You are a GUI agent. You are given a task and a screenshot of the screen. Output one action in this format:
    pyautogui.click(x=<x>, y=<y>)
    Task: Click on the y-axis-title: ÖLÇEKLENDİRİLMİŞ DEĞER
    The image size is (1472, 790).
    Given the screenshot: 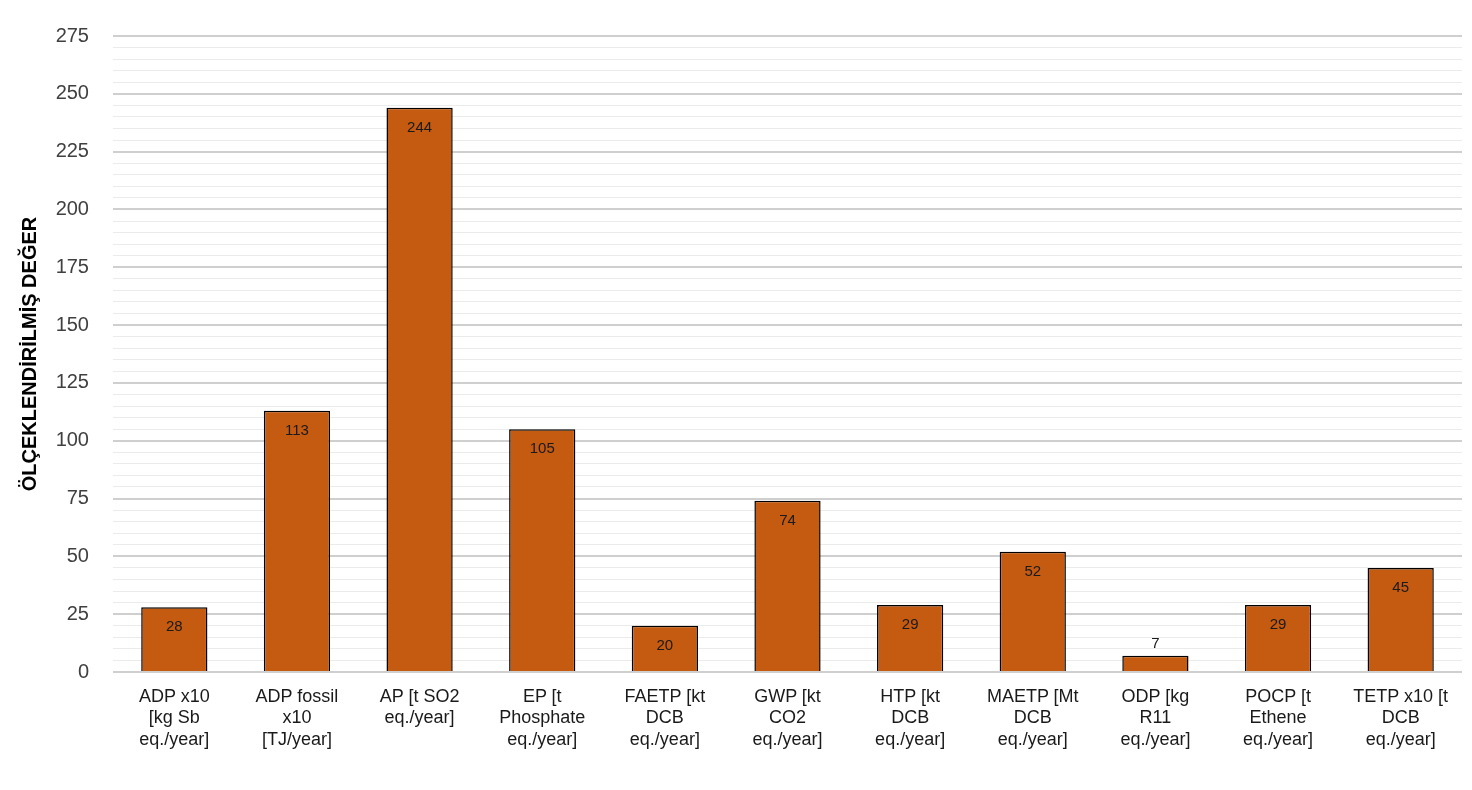 What is the action you would take?
    pyautogui.click(x=28, y=354)
    